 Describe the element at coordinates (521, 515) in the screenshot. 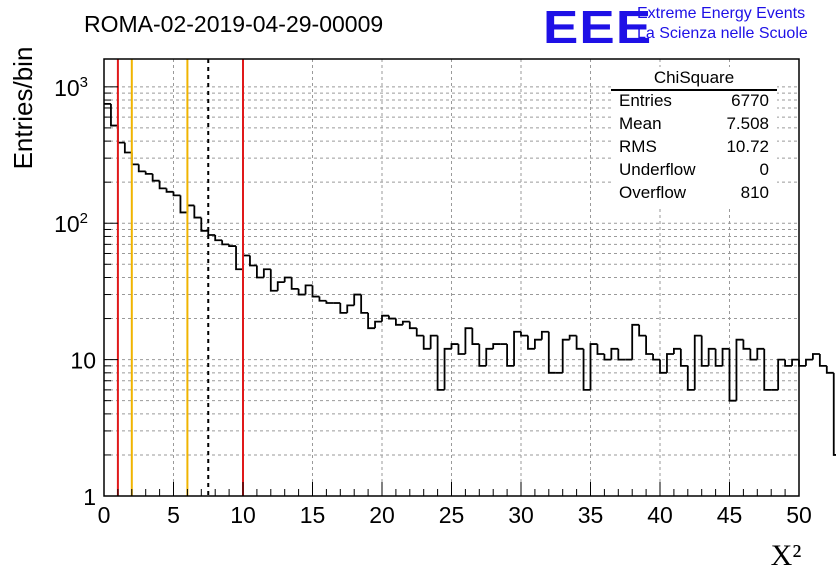

I see `x-tick-label: 30` at that location.